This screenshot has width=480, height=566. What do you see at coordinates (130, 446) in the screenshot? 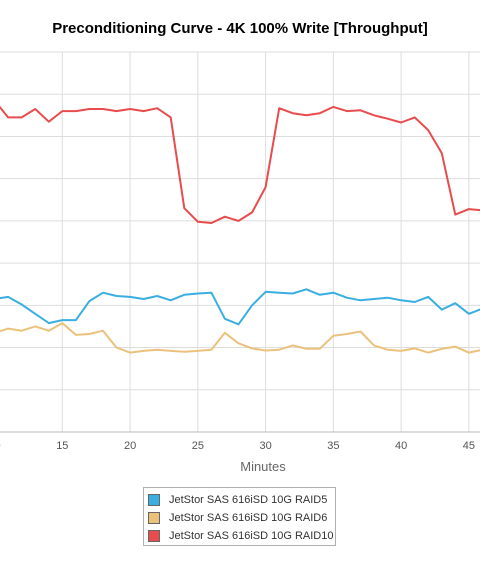
I see `x-tick-label: 20` at bounding box center [130, 446].